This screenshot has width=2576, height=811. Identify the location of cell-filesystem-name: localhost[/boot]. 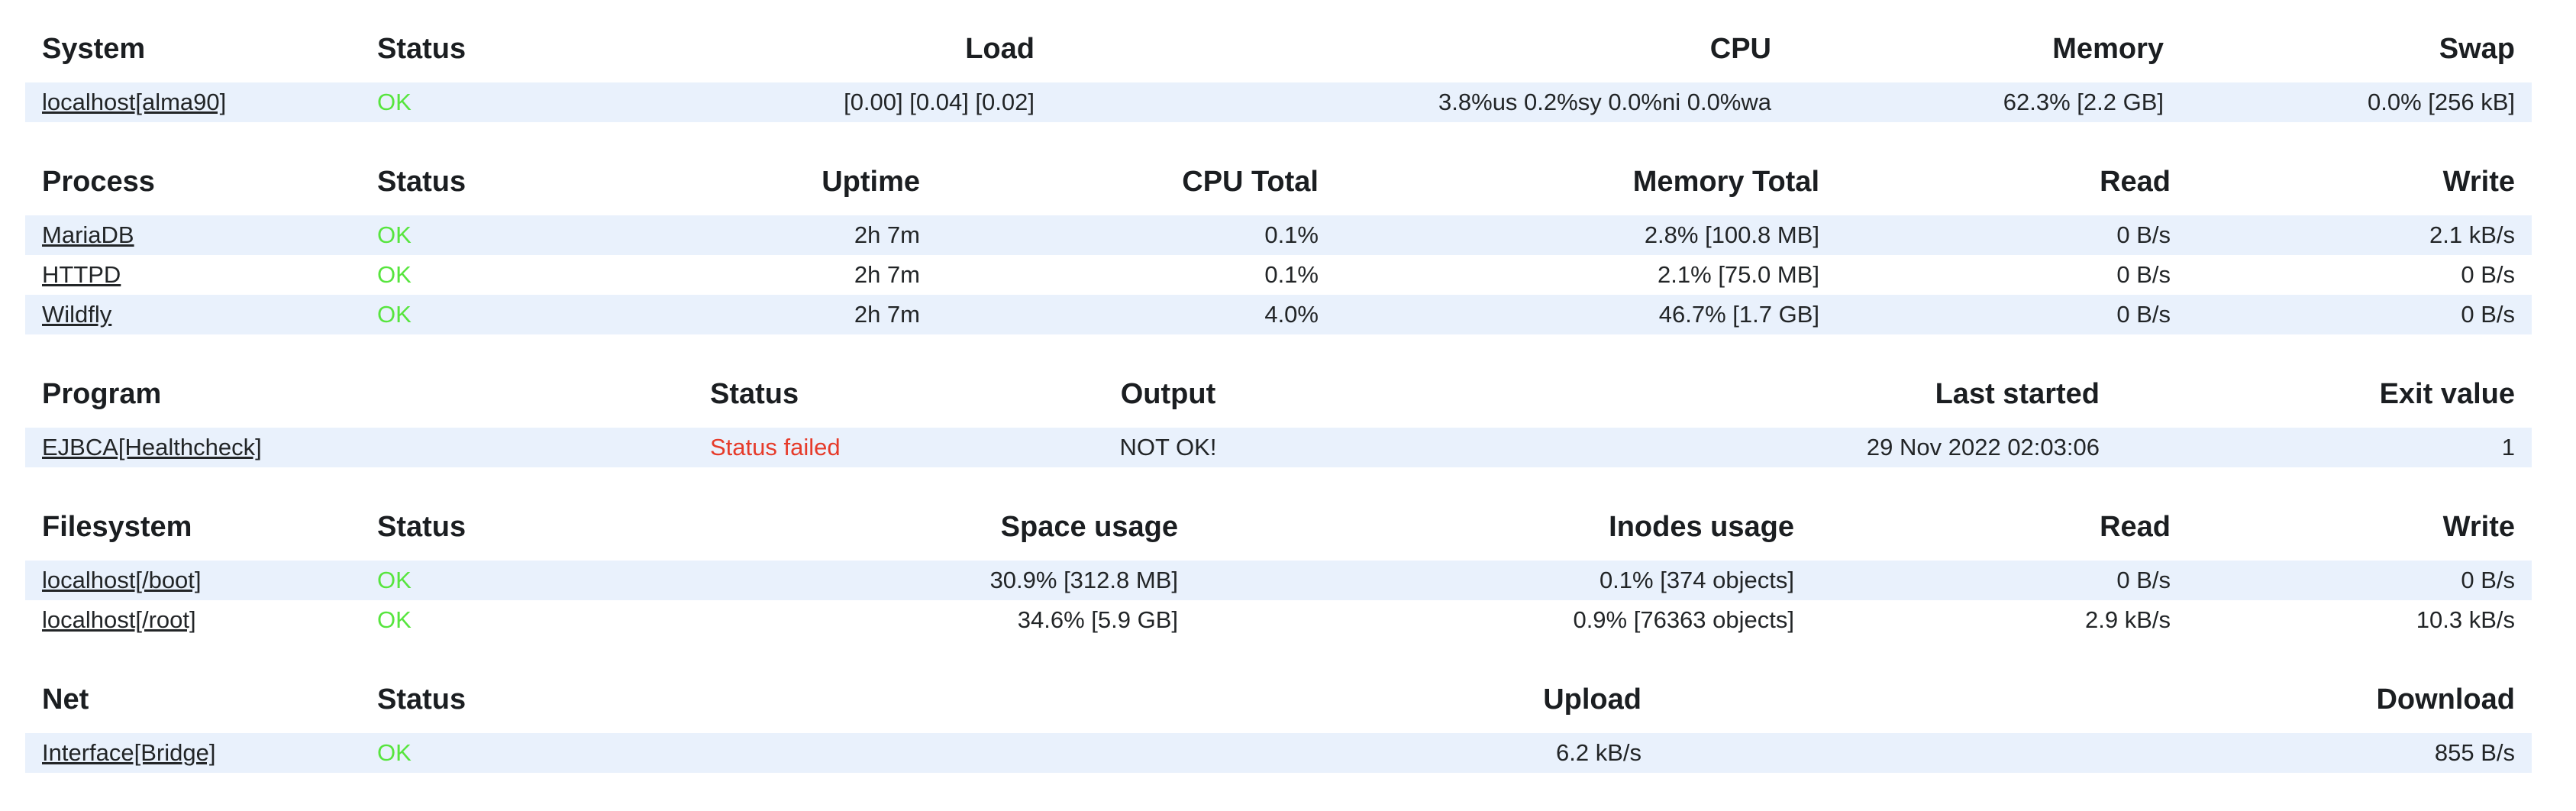
(201, 580).